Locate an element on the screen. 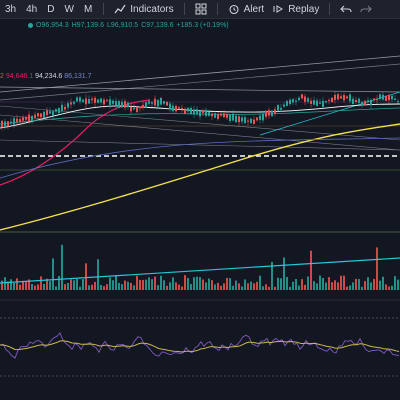 This screenshot has width=400, height=400. rsi-ma-line is located at coordinates (200, 346).